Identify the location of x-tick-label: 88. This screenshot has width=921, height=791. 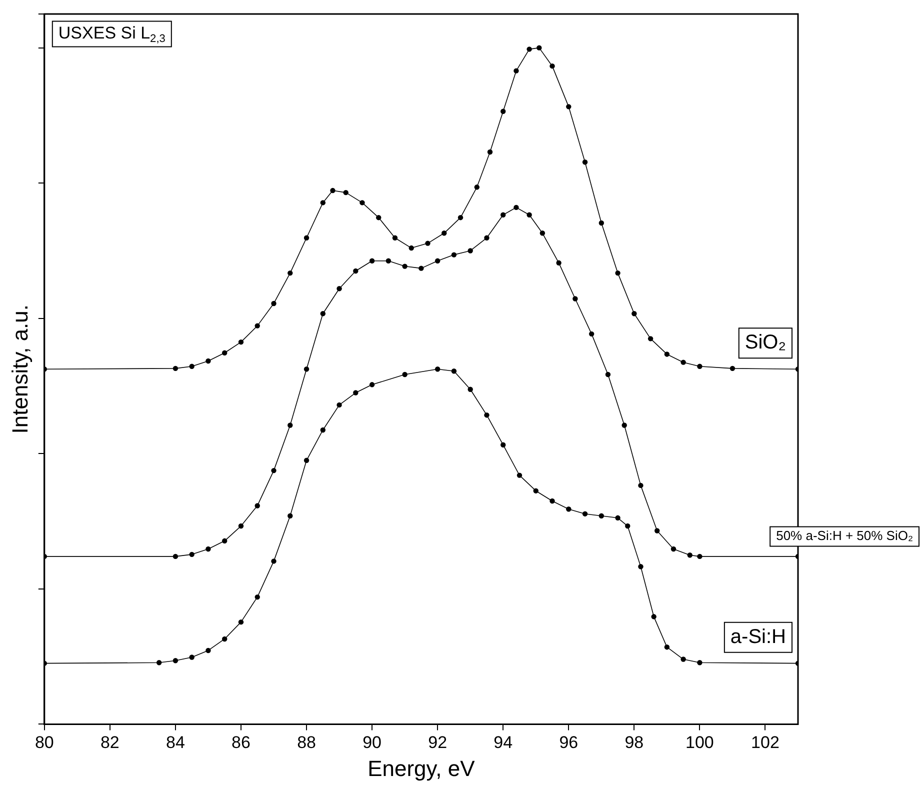
(306, 742).